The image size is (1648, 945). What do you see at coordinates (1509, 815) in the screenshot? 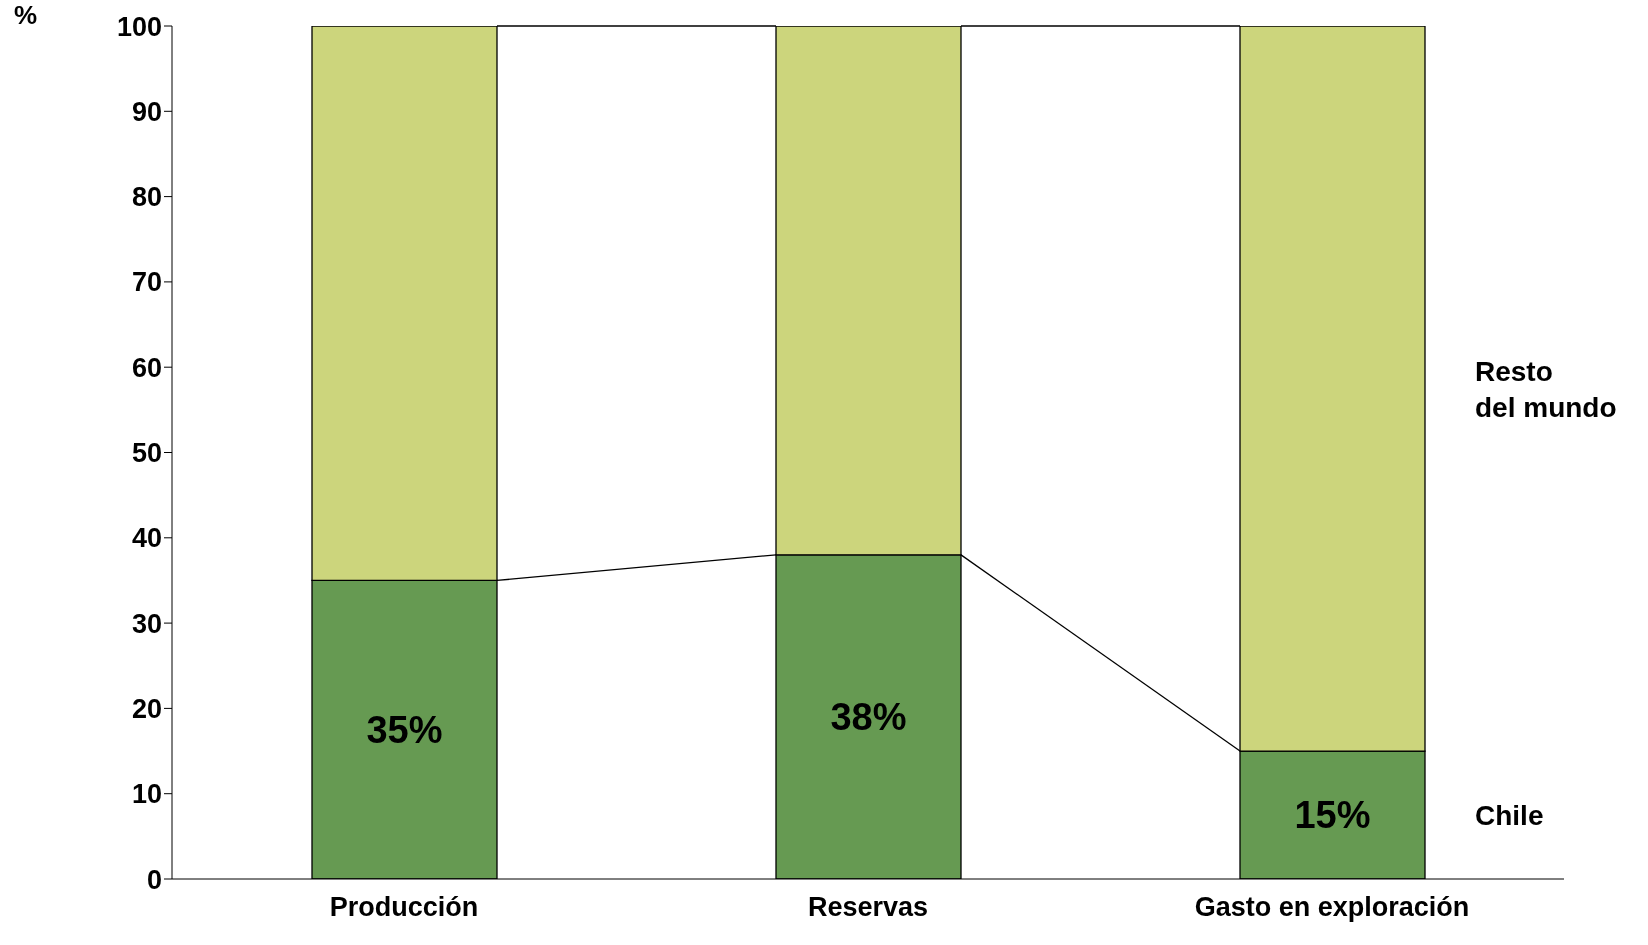
I see `series-label: Chile` at bounding box center [1509, 815].